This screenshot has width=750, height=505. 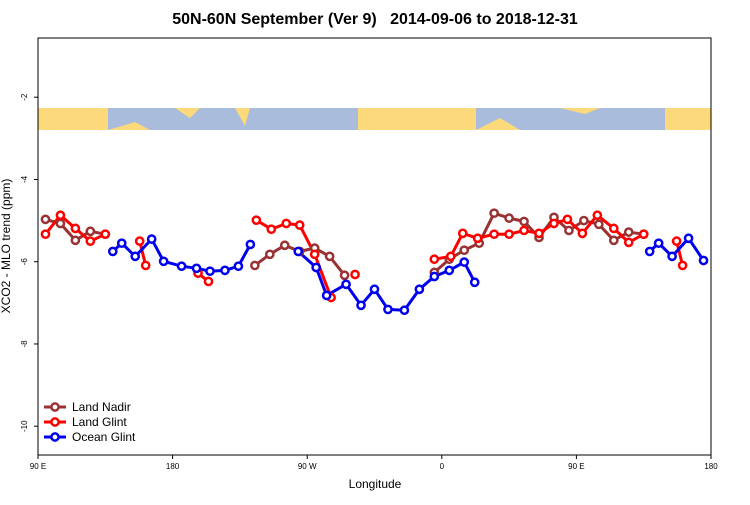 What do you see at coordinates (101, 407) in the screenshot?
I see `legend-label: Land Nadir` at bounding box center [101, 407].